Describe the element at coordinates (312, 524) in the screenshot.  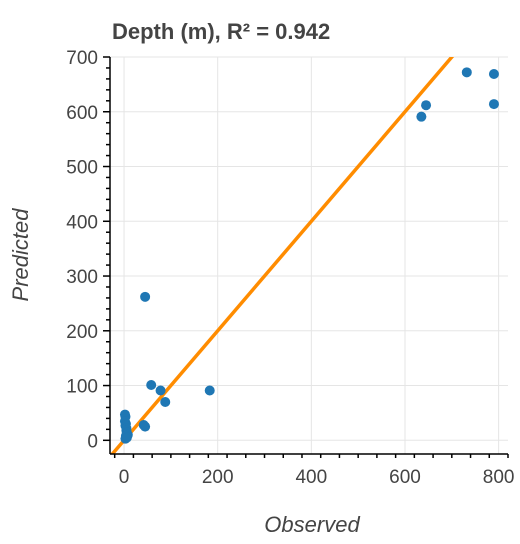
I see `x-axis-label: Observed` at that location.